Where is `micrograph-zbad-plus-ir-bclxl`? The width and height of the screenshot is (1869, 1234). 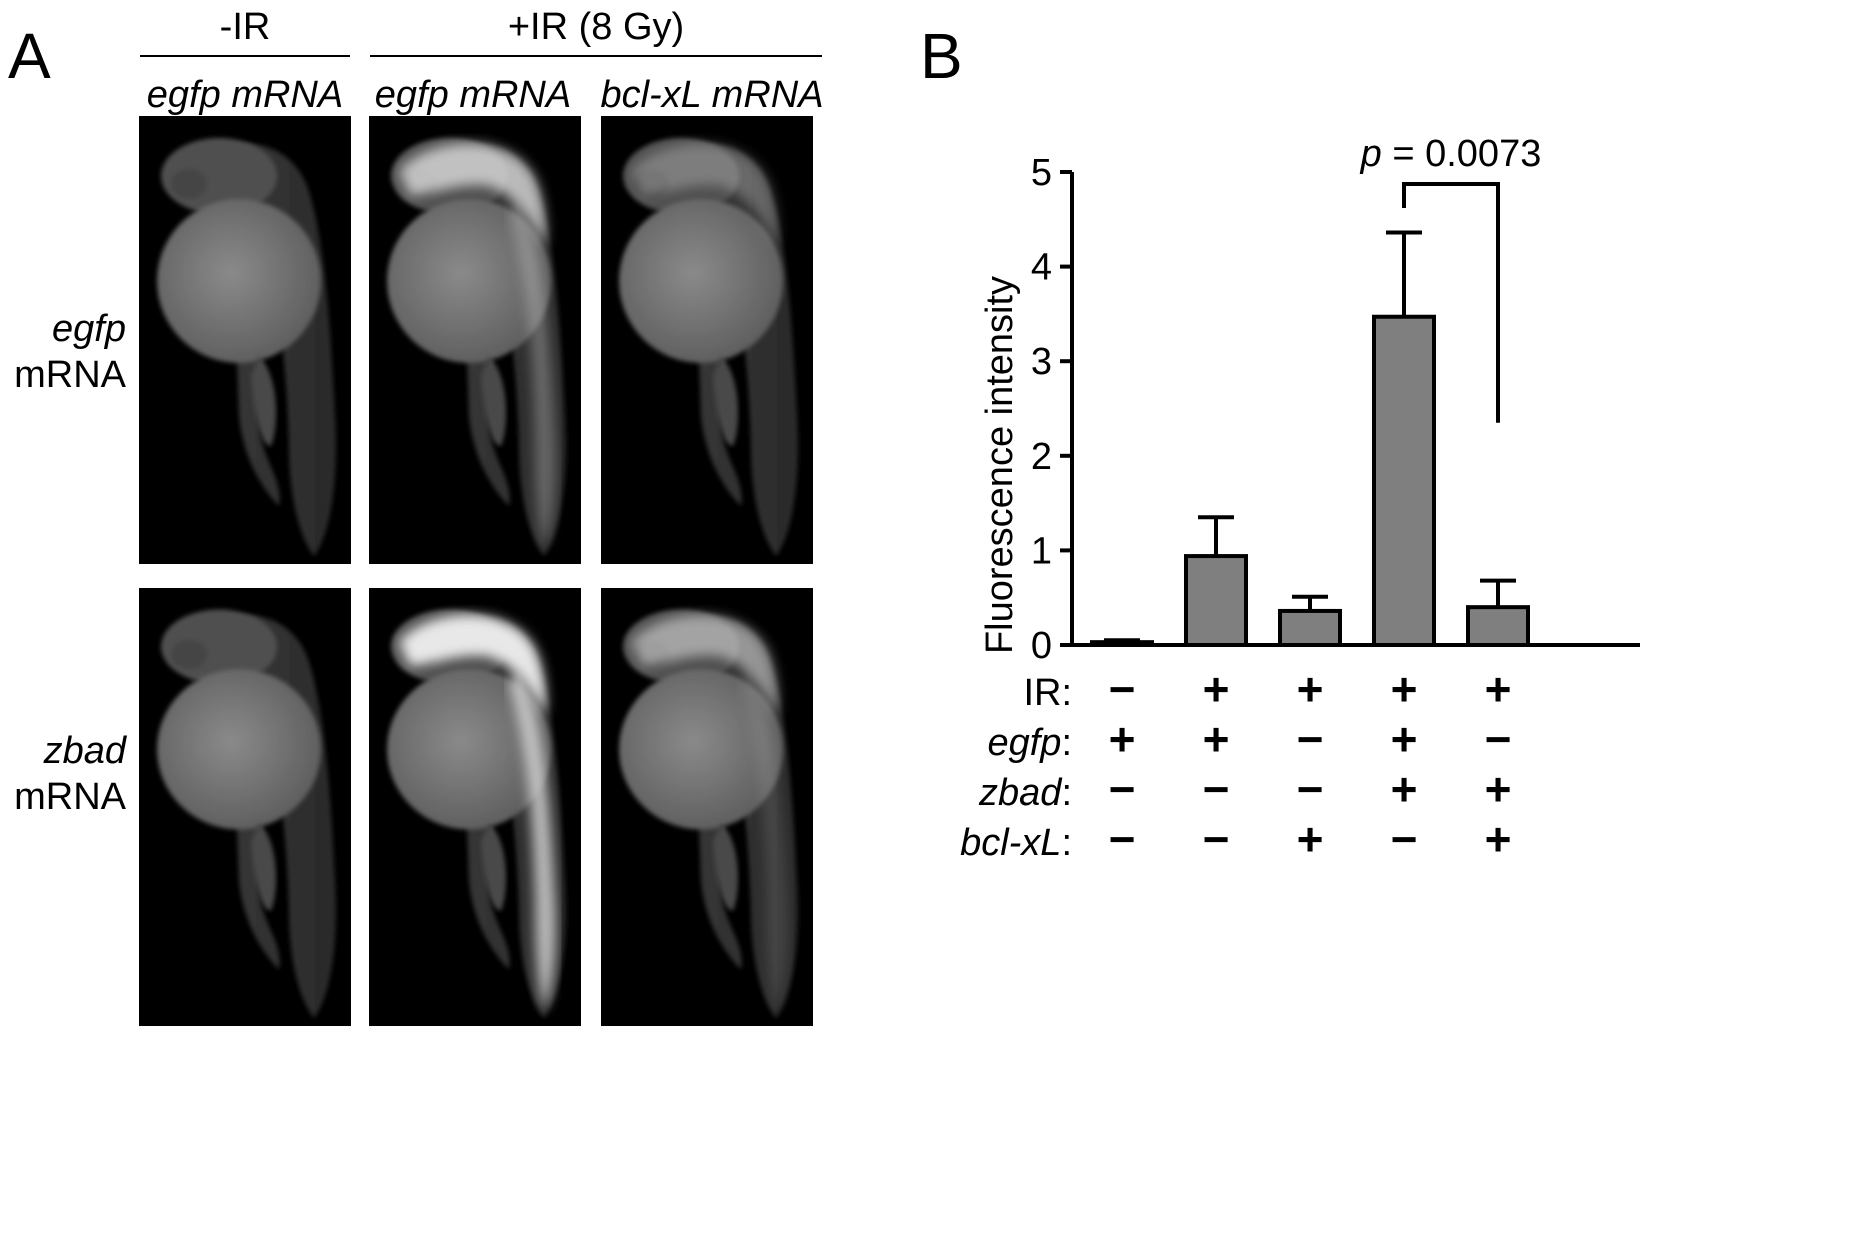 micrograph-zbad-plus-ir-bclxl is located at coordinates (707, 807).